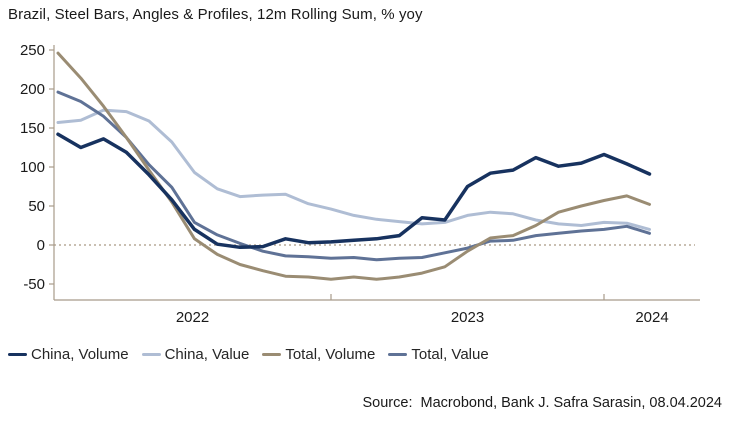  What do you see at coordinates (330, 354) in the screenshot?
I see `legend-label-total-volume: Total, Volume` at bounding box center [330, 354].